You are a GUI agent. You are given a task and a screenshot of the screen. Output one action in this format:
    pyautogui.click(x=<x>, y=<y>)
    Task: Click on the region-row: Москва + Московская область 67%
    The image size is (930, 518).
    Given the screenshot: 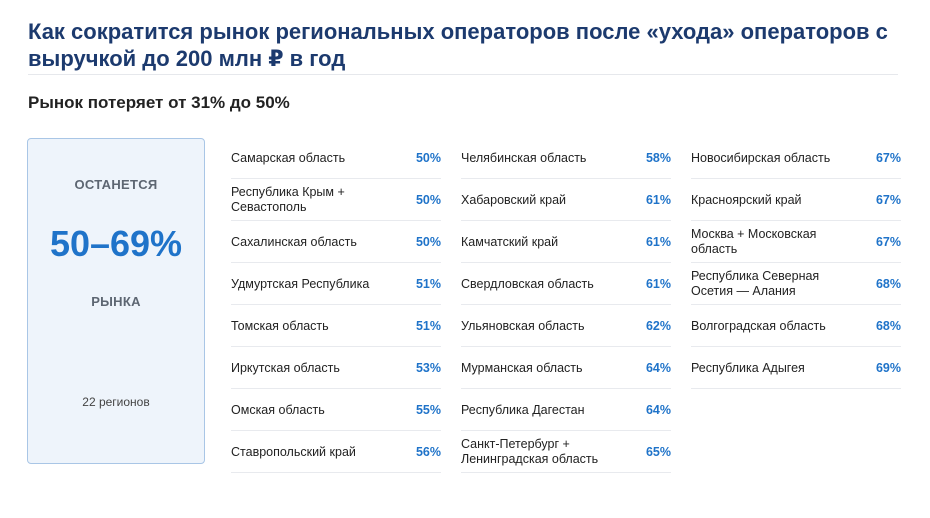 What is the action you would take?
    pyautogui.click(x=796, y=242)
    